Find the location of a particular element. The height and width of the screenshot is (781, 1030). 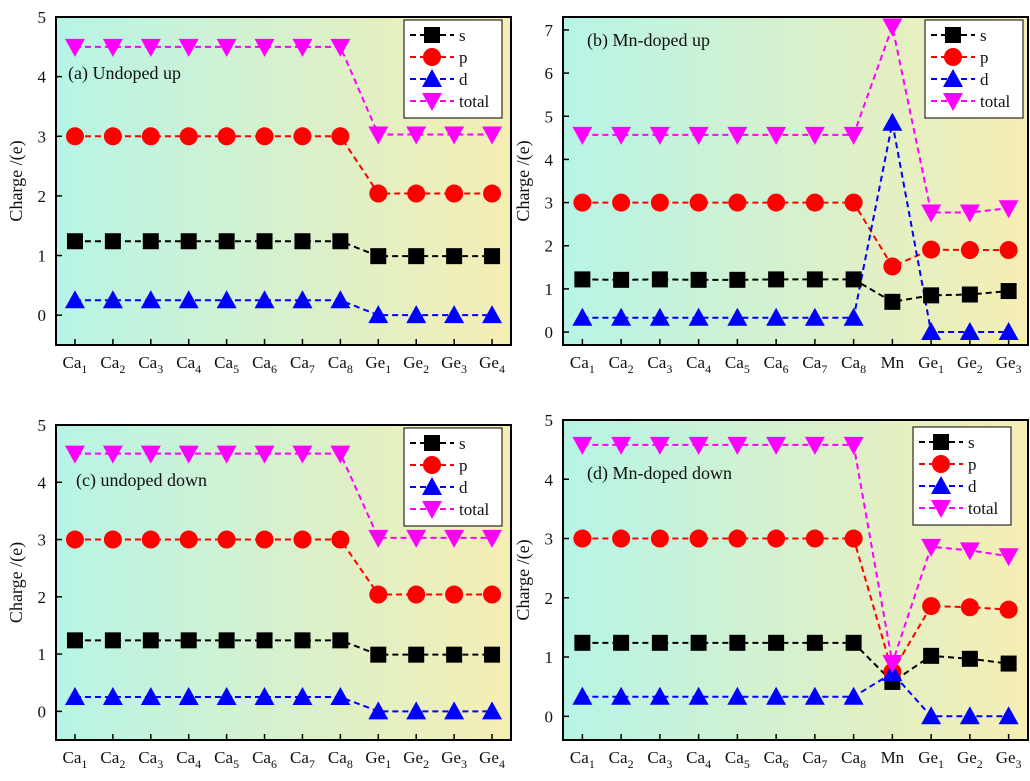

series-markers-s is located at coordinates (795, 662).